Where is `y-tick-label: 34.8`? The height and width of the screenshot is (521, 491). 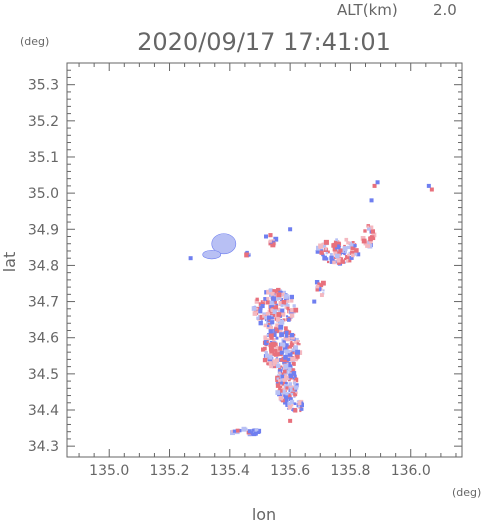 y-tick-label: 34.8 is located at coordinates (43, 266).